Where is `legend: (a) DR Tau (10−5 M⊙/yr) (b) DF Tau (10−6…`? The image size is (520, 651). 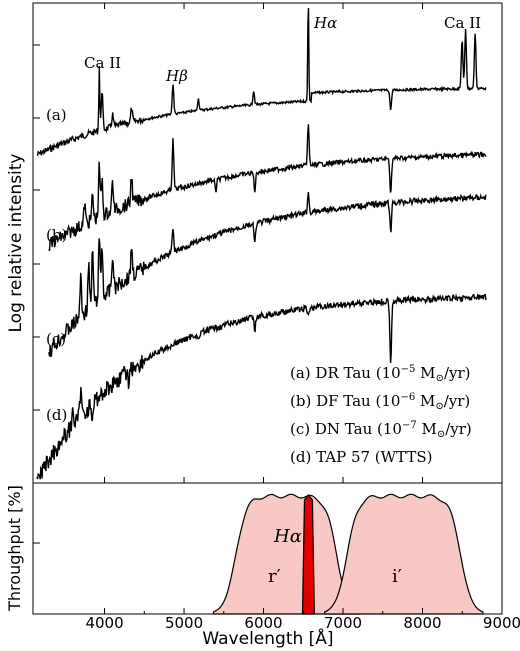
legend: (a) DR Tau (10−5 M⊙/yr) (b) DF Tau (10−6… is located at coordinates (381, 415).